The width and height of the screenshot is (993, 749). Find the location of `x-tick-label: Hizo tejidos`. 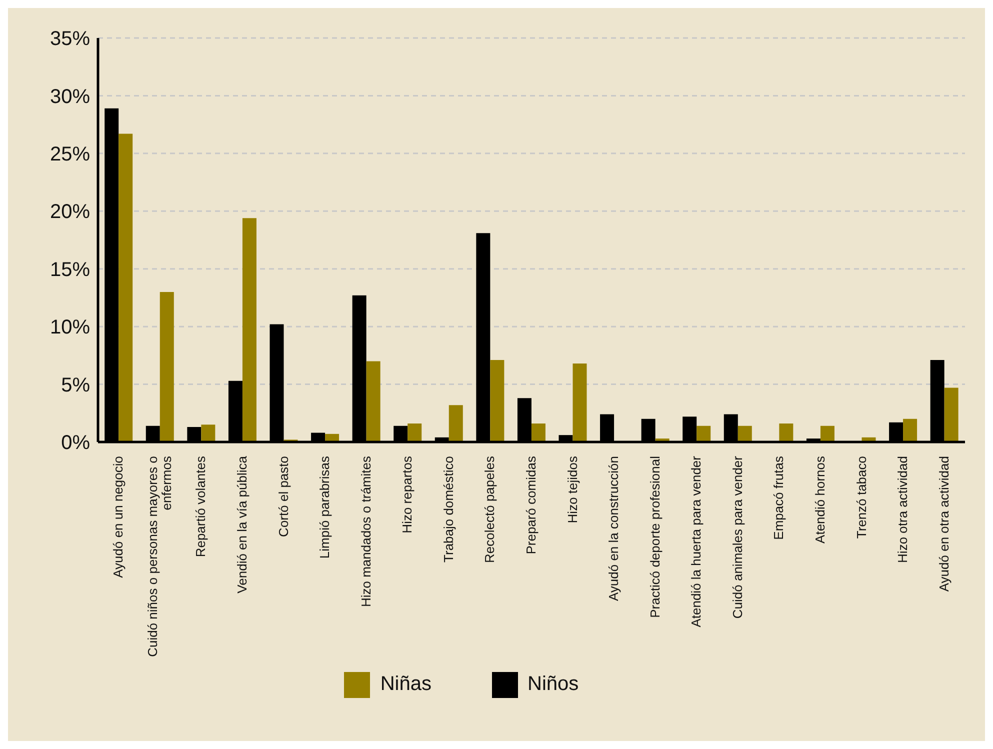

x-tick-label: Hizo tejidos is located at coordinates (572, 490).